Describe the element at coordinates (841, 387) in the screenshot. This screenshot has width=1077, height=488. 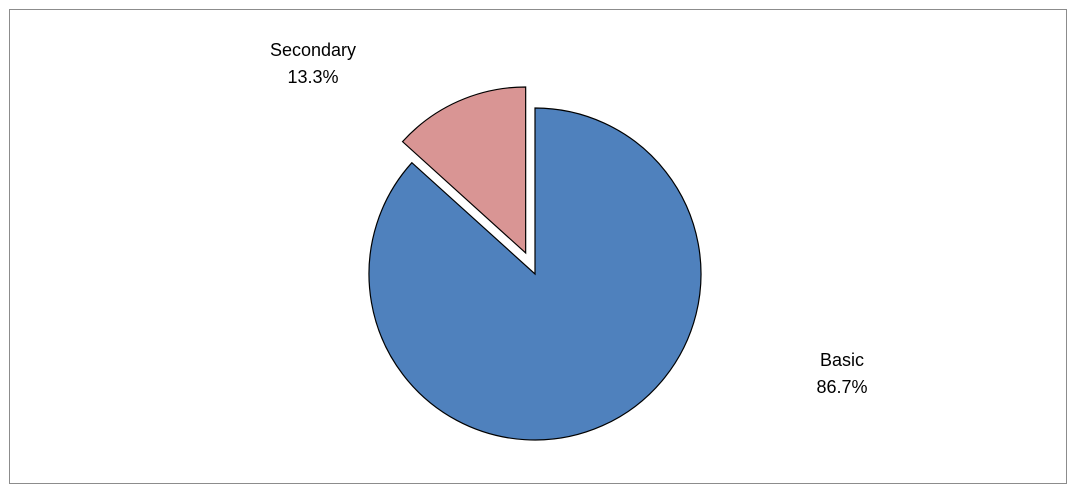
I see `slice-label-basic-value: 86.7%` at that location.